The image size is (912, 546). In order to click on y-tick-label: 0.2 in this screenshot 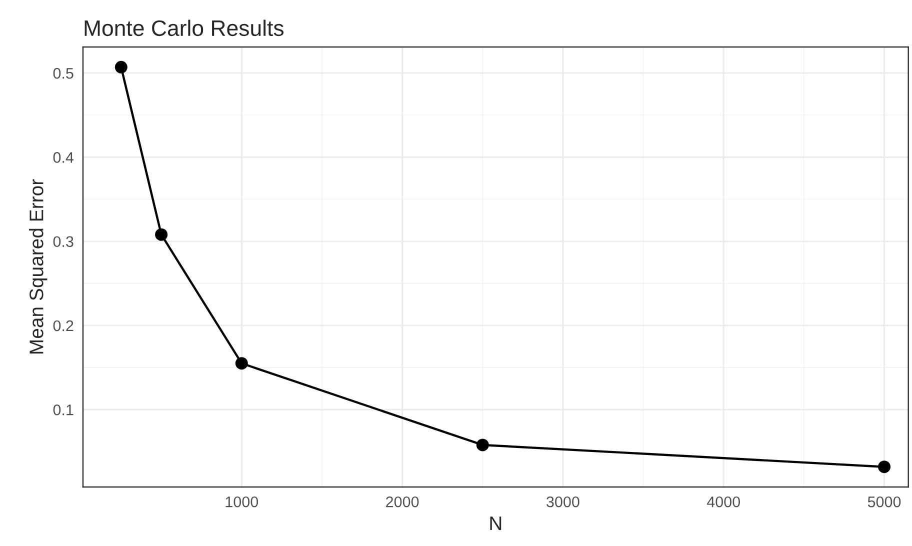, I will do `click(63, 326)`.